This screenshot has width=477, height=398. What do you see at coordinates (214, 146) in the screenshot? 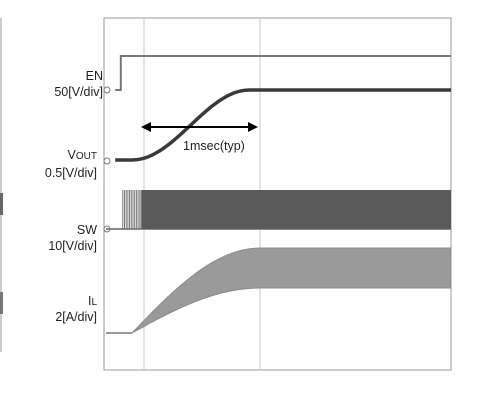
I see `time-span-label: 1msec(typ)` at bounding box center [214, 146].